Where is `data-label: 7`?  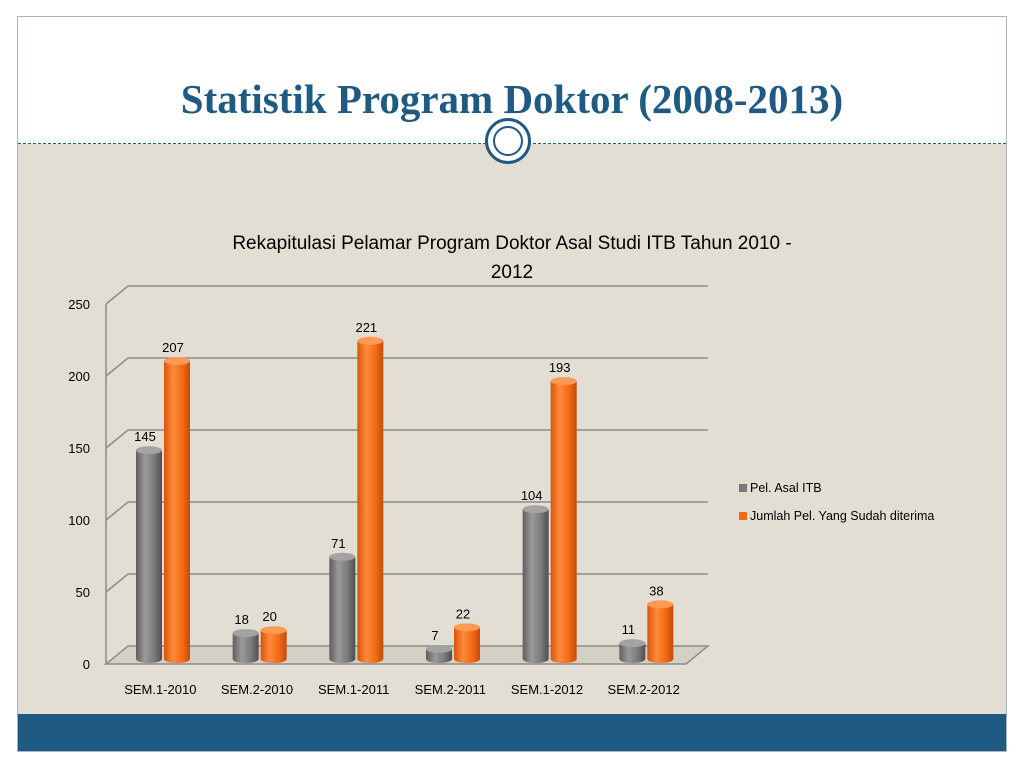
data-label: 7 is located at coordinates (434, 635).